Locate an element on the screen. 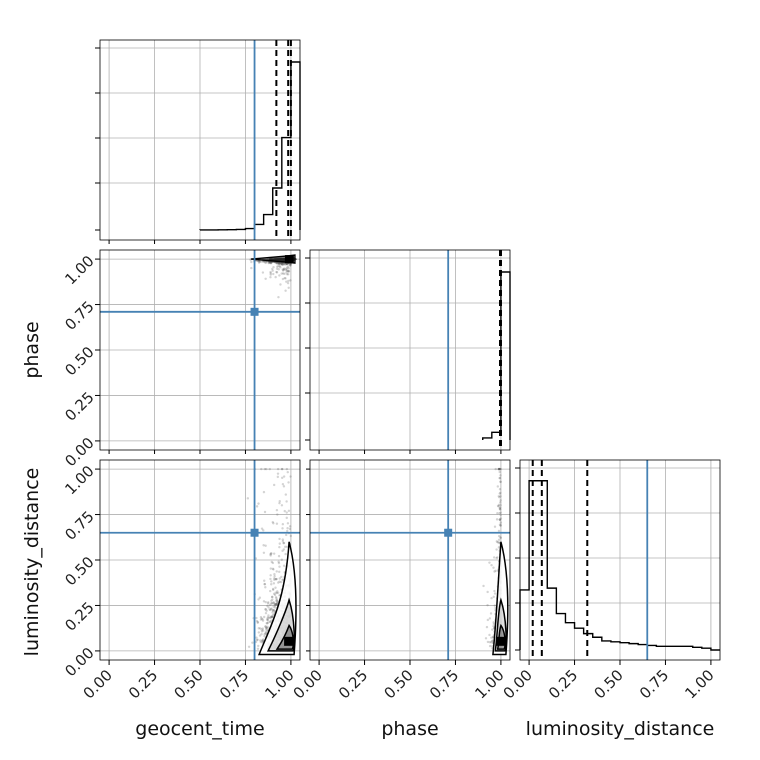 The height and width of the screenshot is (760, 760). pair-panel-geocent_time-phase is located at coordinates (200, 350).